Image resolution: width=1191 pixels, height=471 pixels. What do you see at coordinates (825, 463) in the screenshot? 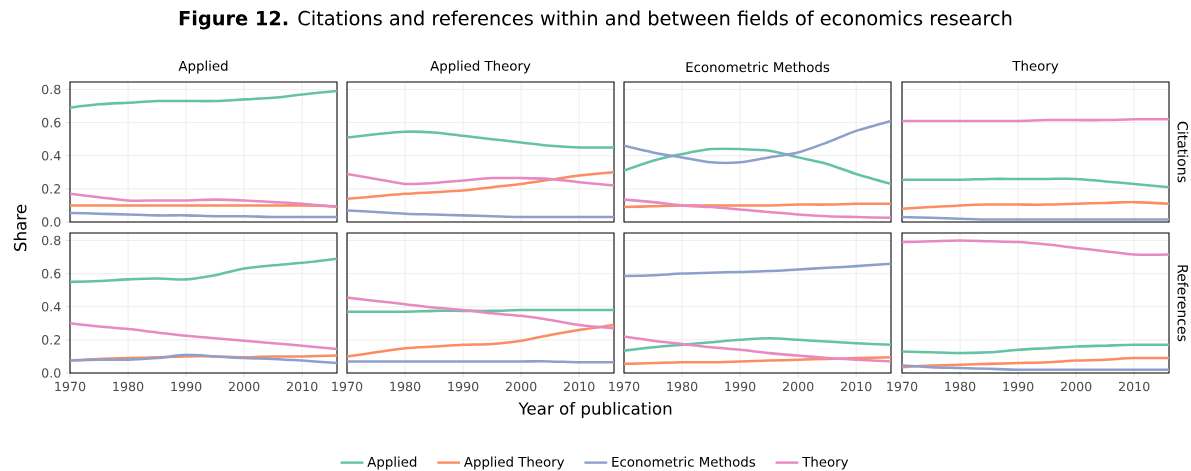
I see `legend-label: Theory` at bounding box center [825, 463].